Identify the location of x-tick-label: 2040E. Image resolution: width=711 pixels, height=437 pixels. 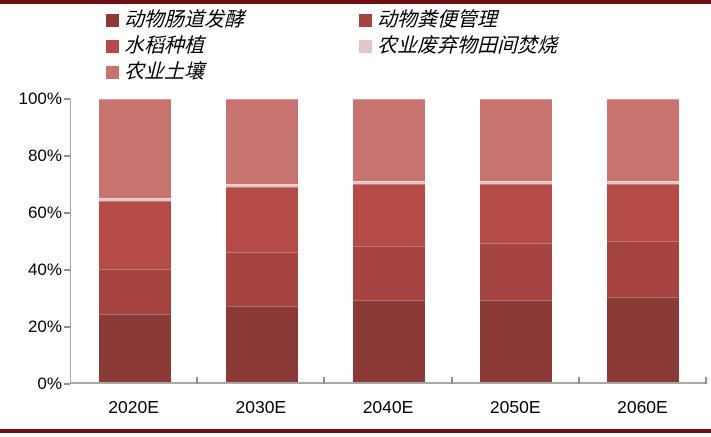
(388, 407).